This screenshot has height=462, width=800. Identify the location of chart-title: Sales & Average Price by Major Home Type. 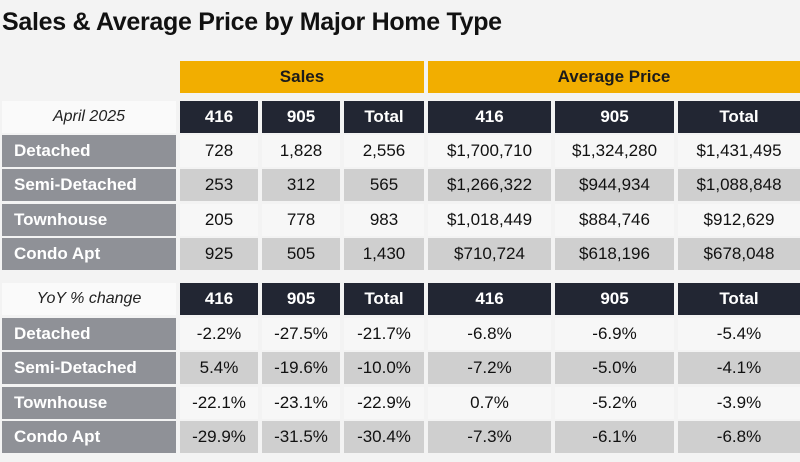
(252, 22).